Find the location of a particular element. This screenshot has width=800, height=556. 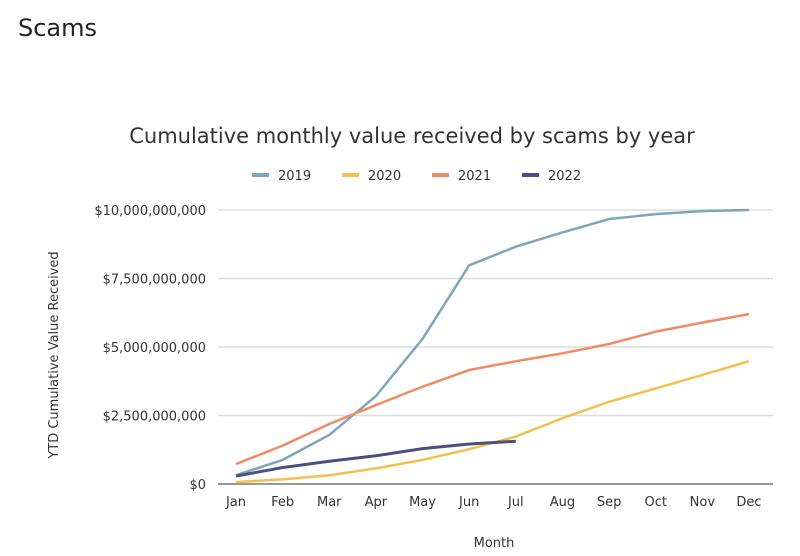

x-tick-label: Apr is located at coordinates (376, 502).